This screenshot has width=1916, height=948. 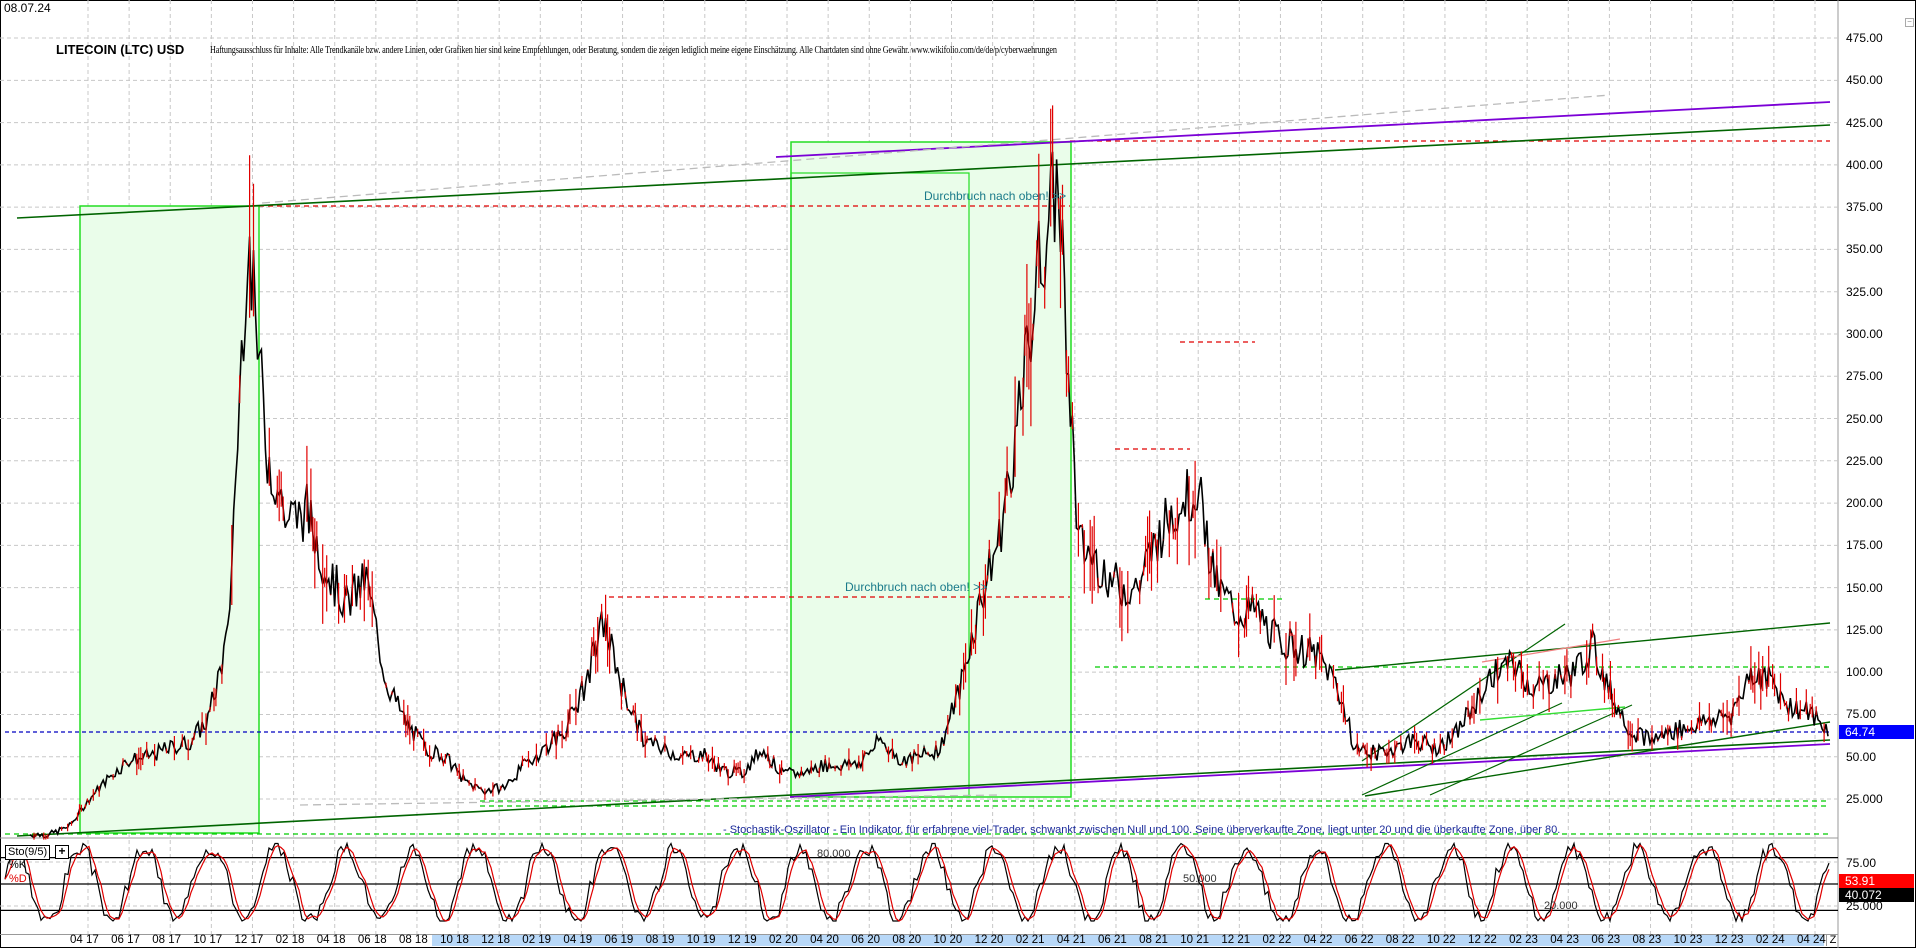 What do you see at coordinates (27, 8) in the screenshot?
I see `chart-date: 08.07.24` at bounding box center [27, 8].